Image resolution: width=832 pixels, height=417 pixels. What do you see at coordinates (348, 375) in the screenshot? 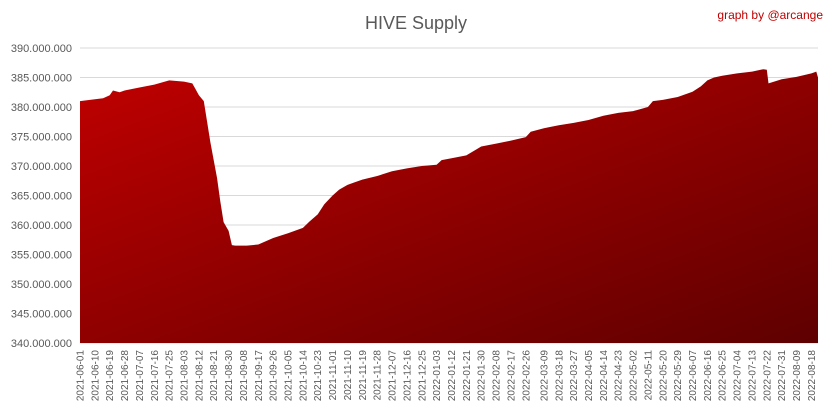
I see `x-tick-label: 2021-11-10` at bounding box center [348, 375].